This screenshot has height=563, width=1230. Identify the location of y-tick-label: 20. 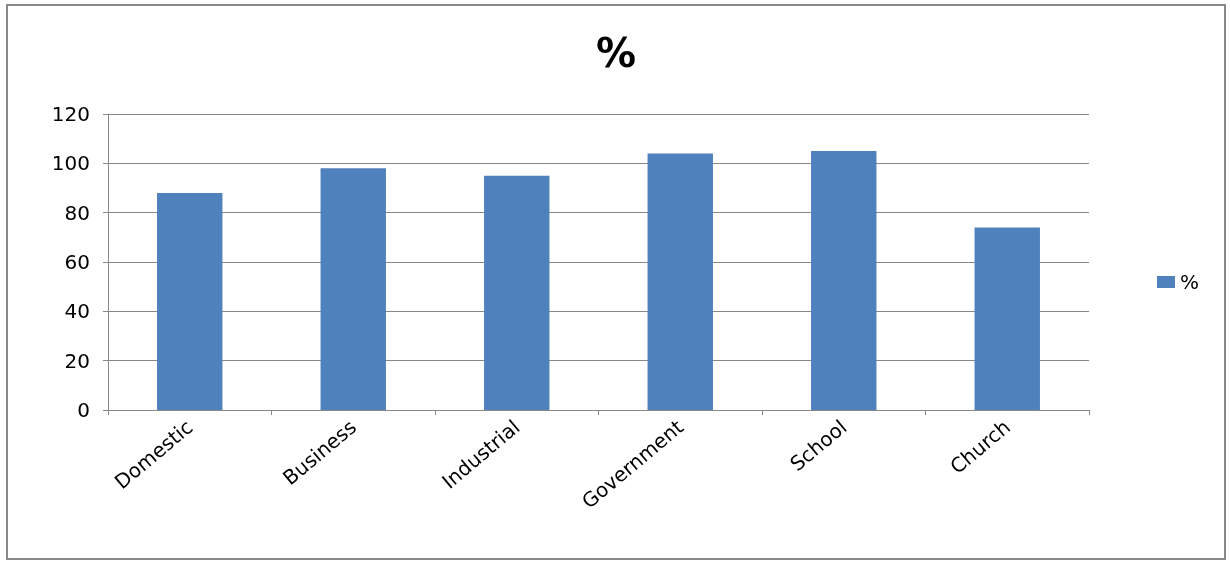
(77, 360).